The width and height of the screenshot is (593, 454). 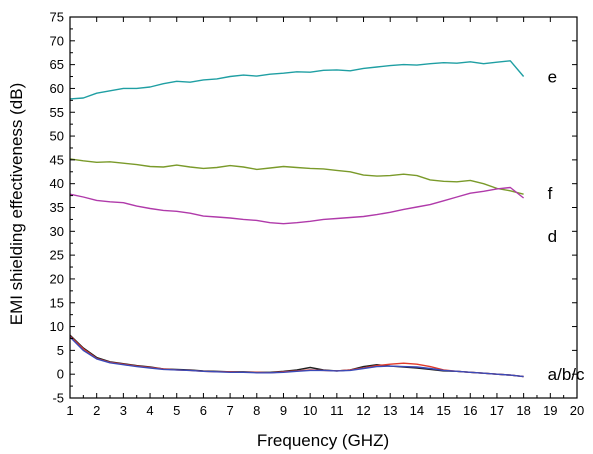 What do you see at coordinates (552, 77) in the screenshot?
I see `series-label: e` at bounding box center [552, 77].